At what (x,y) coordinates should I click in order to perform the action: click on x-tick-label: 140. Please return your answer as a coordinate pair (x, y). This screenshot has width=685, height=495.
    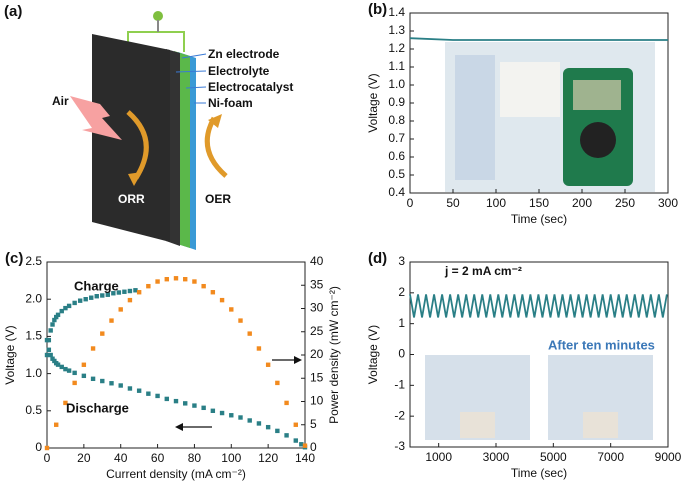
    Looking at the image, I should click on (305, 458).